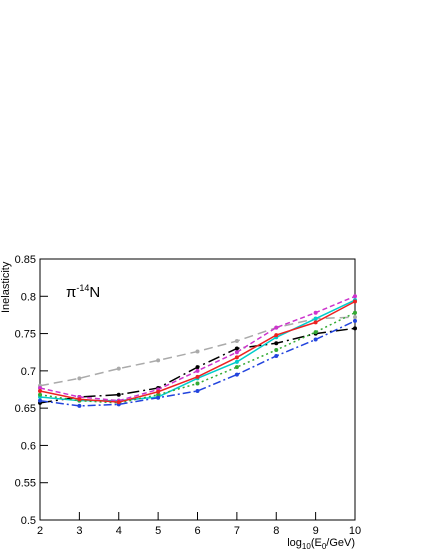 The image size is (427, 553). Describe the element at coordinates (197, 363) in the screenshot. I see `series-line` at that location.